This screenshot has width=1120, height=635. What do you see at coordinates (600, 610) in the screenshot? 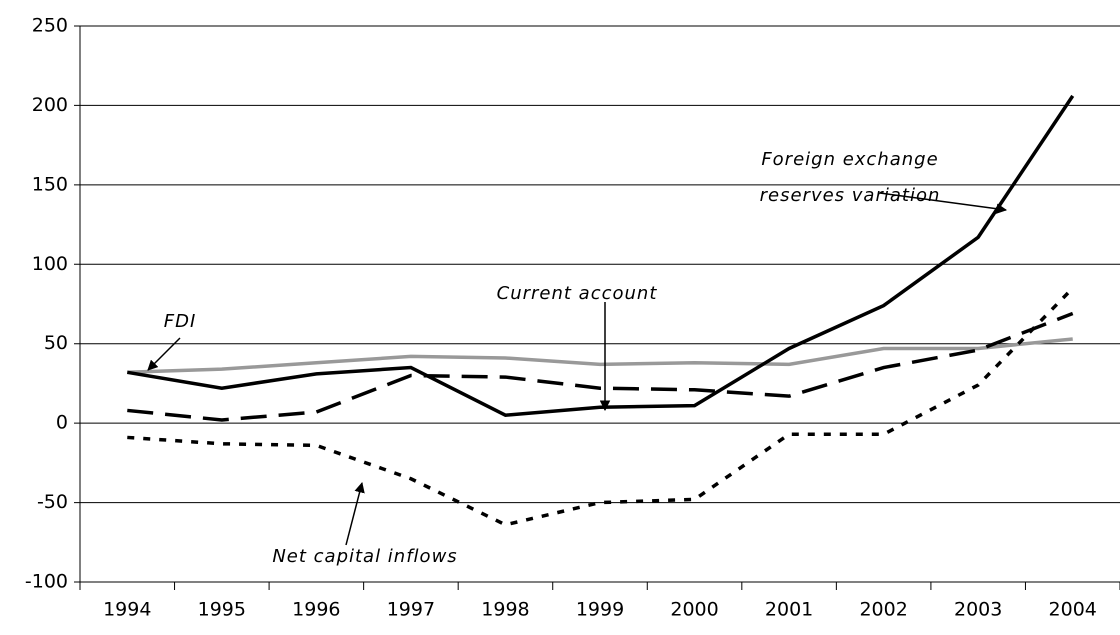
I see `x-tick-label: 1999` at bounding box center [600, 610].